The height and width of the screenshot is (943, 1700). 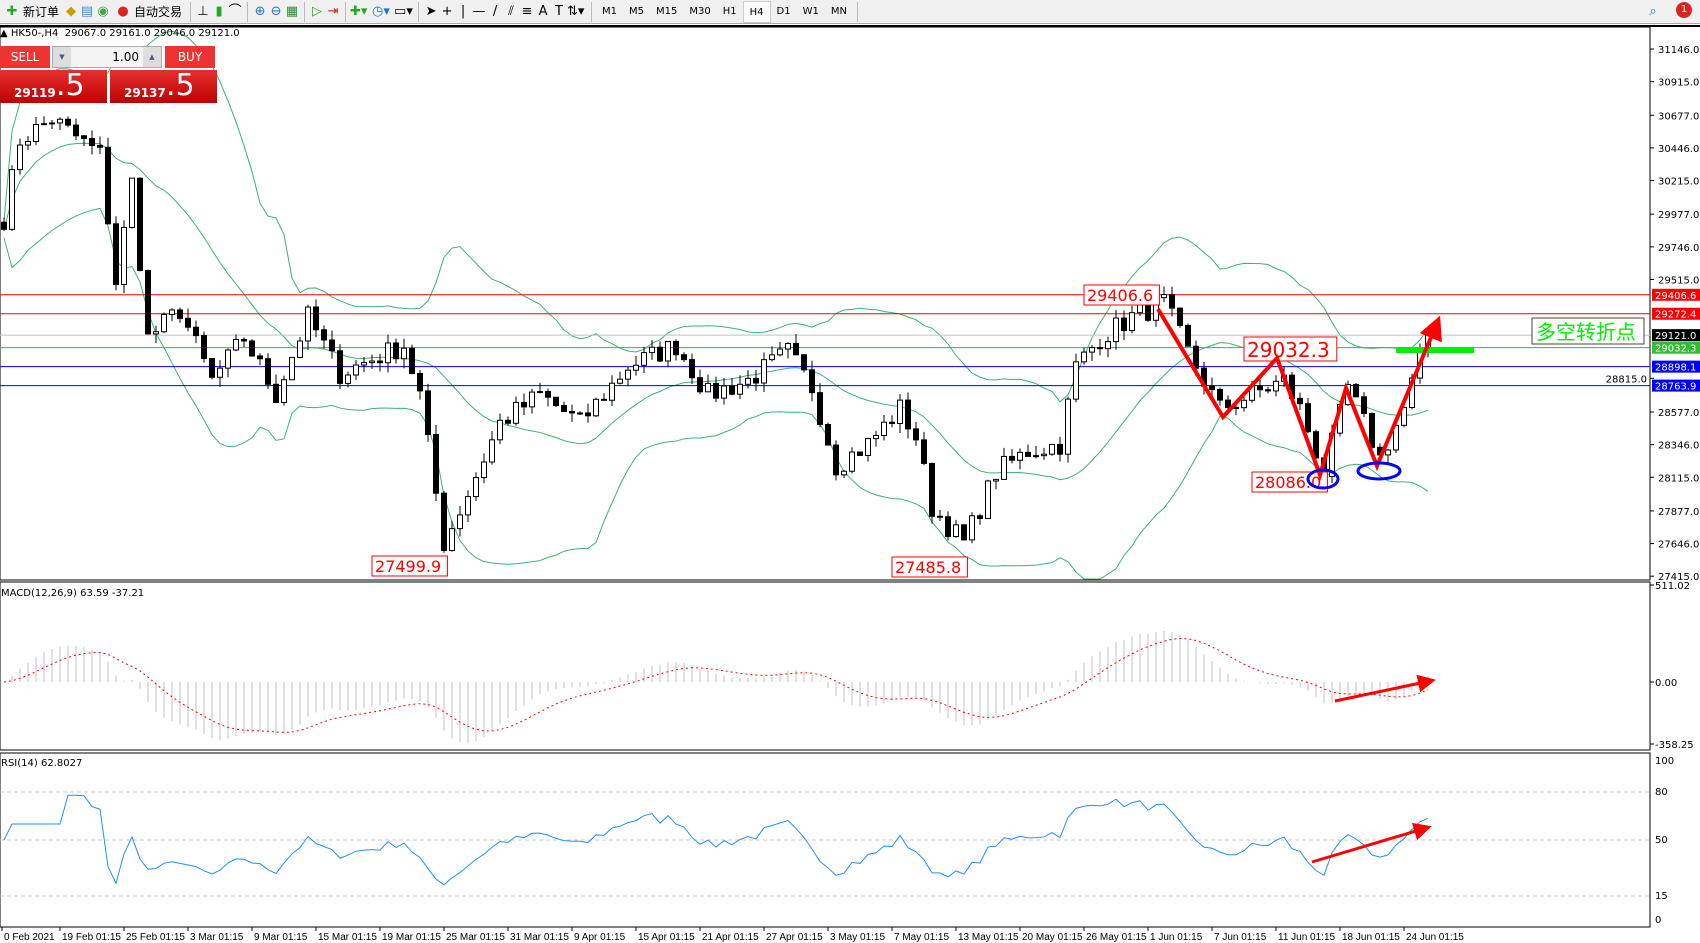 I want to click on timeframe-d1: D1, so click(x=783, y=11).